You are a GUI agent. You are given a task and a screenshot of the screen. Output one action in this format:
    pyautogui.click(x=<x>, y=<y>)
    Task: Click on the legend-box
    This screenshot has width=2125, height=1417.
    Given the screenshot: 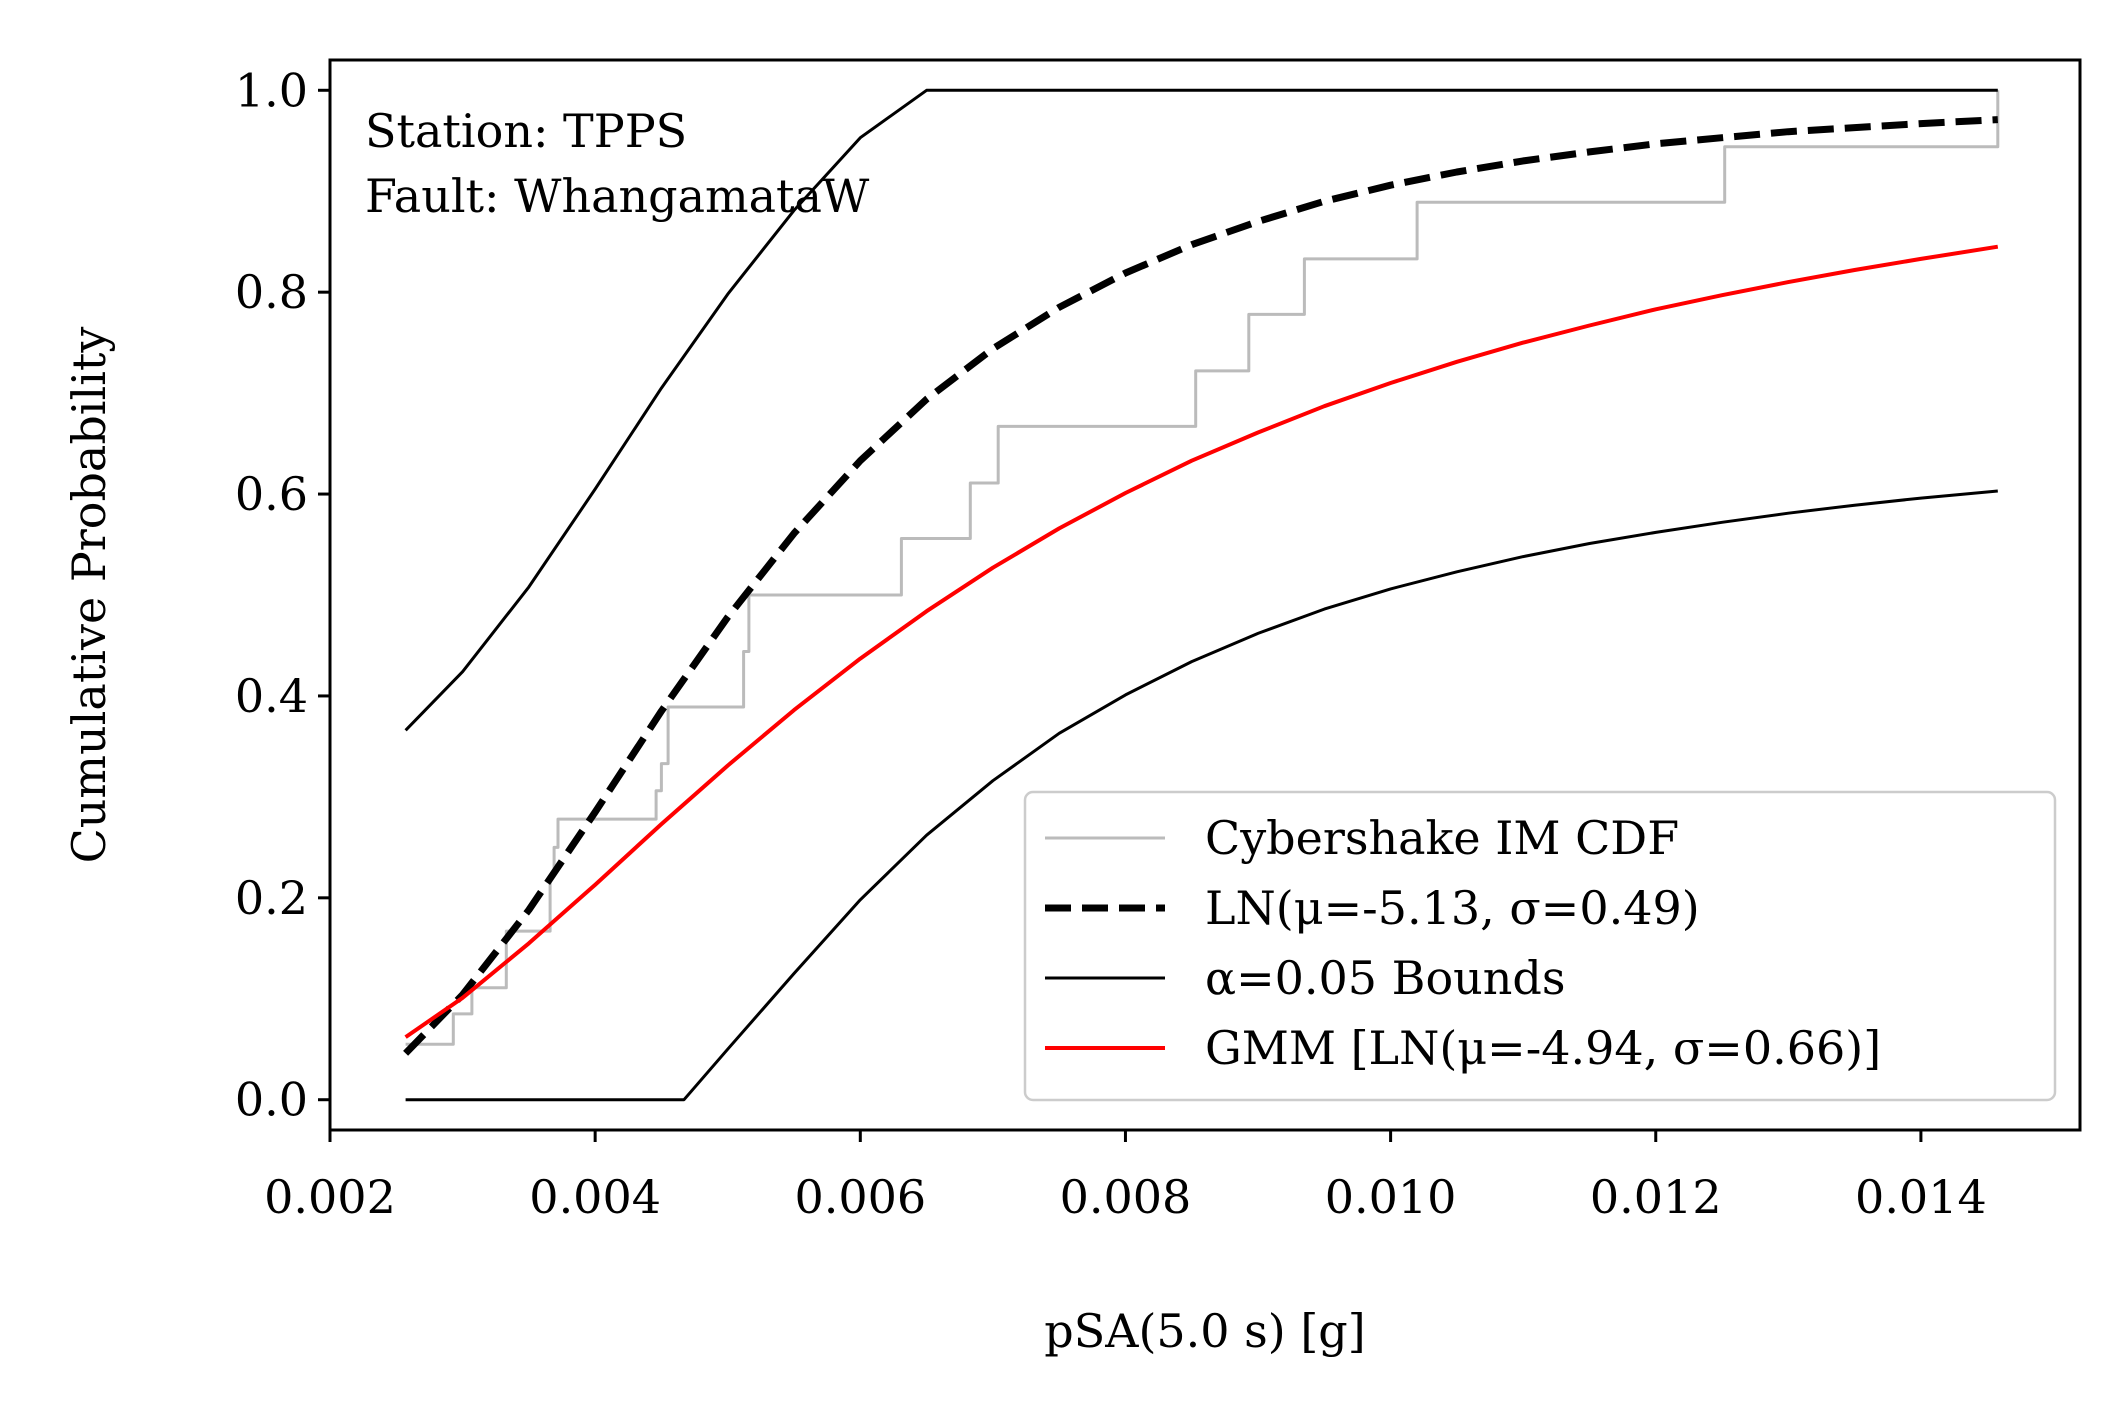 What is the action you would take?
    pyautogui.click(x=1540, y=946)
    